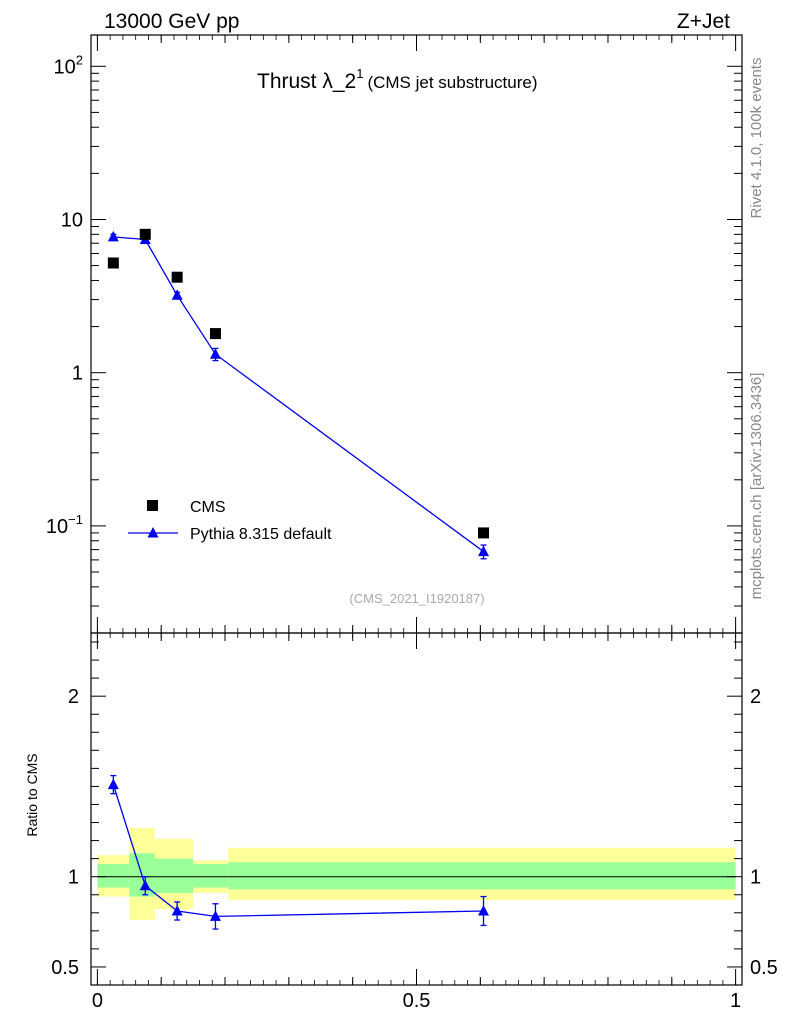 This screenshot has width=786, height=1024. I want to click on energy-label: 13000 GeV pp, so click(171, 21).